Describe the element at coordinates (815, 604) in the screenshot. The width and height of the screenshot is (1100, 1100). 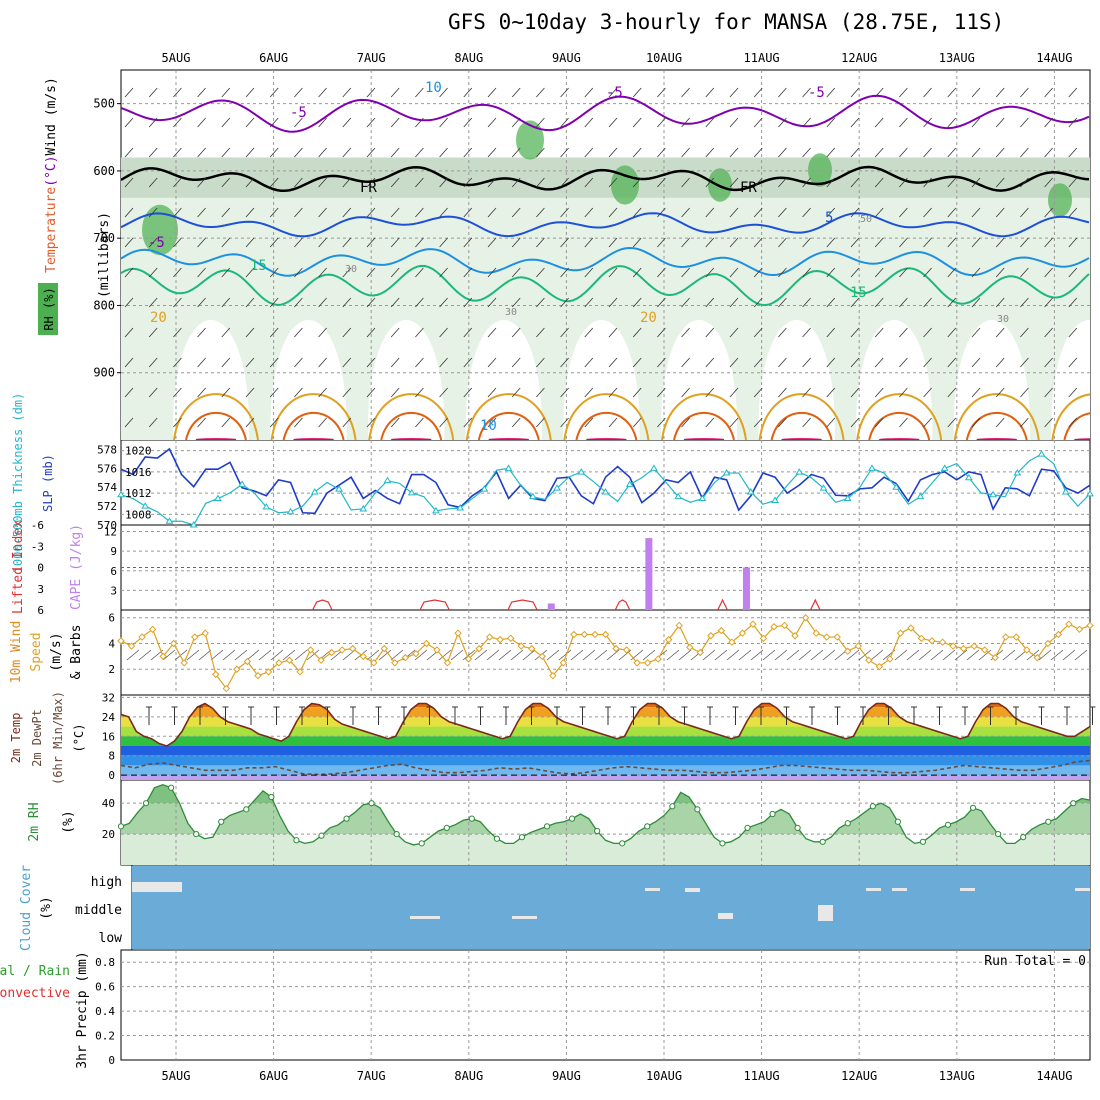
I see `li-line` at that location.